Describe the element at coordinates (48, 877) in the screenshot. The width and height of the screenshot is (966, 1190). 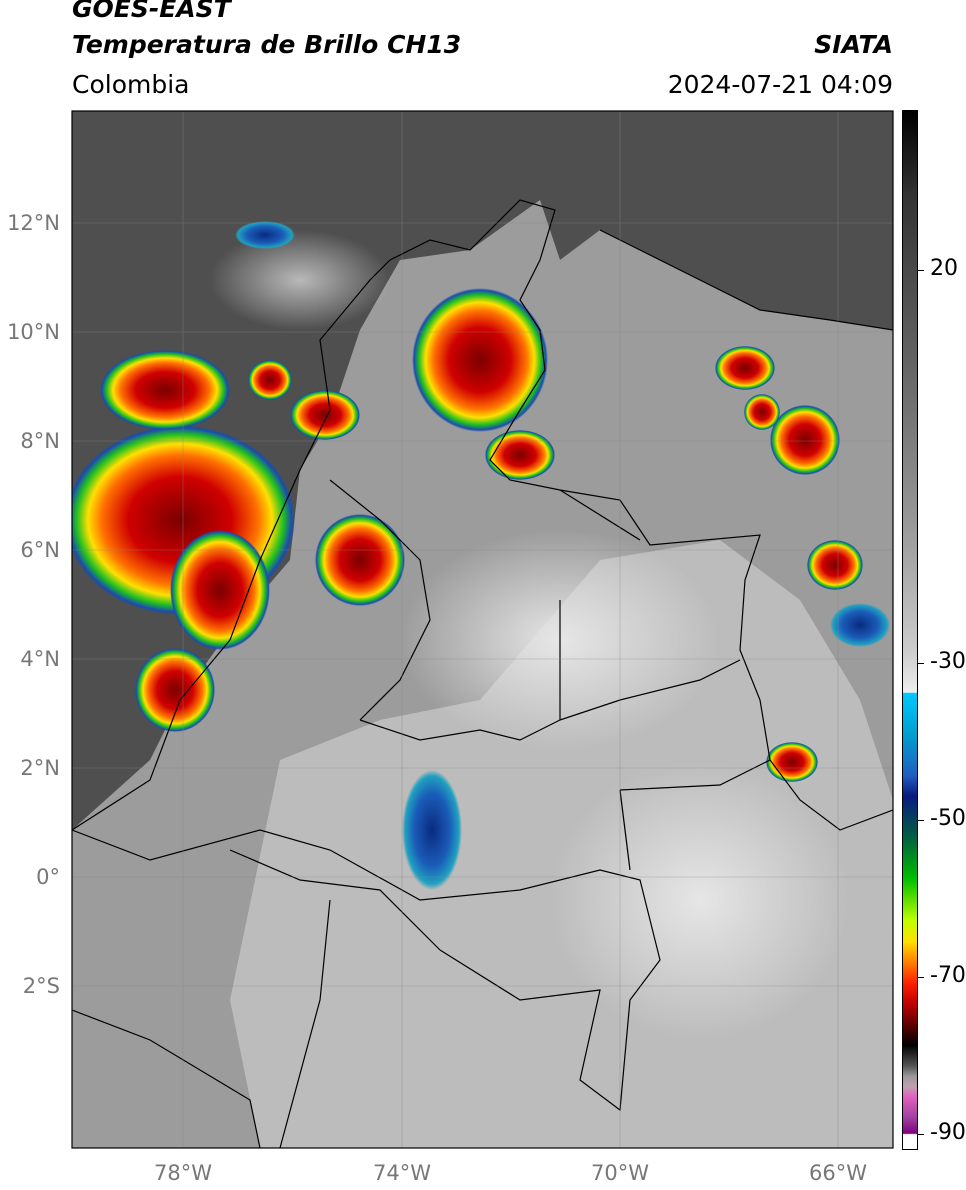
I see `lat-tick-label: 0°` at that location.